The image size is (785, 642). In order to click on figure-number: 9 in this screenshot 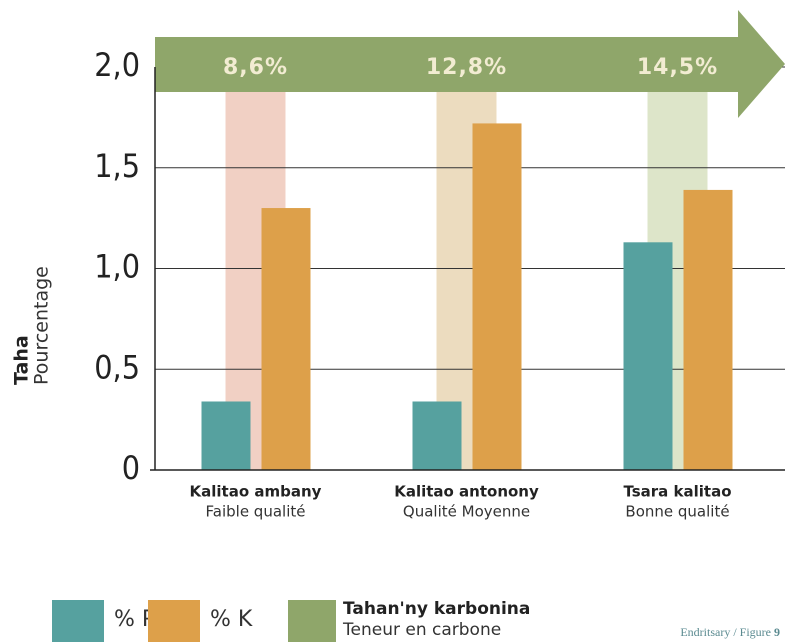, I will do `click(777, 632)`.